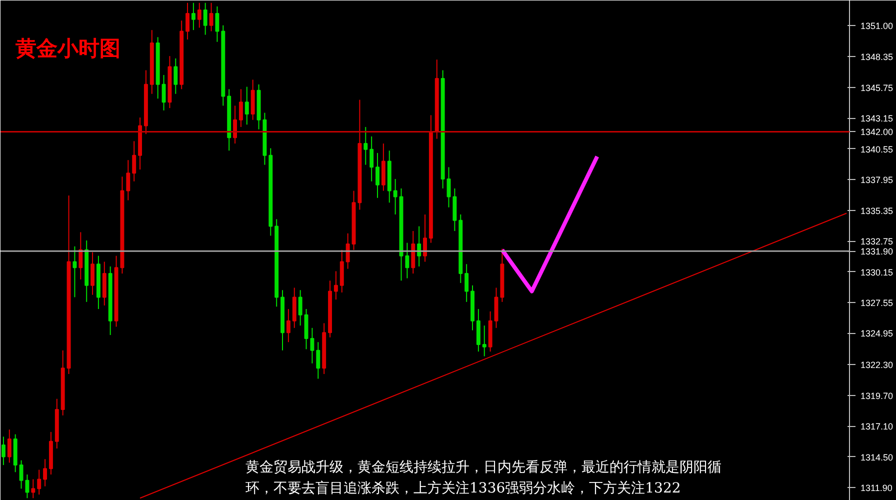 The width and height of the screenshot is (896, 500). What do you see at coordinates (67, 48) in the screenshot?
I see `text: 黄金小时图` at bounding box center [67, 48].